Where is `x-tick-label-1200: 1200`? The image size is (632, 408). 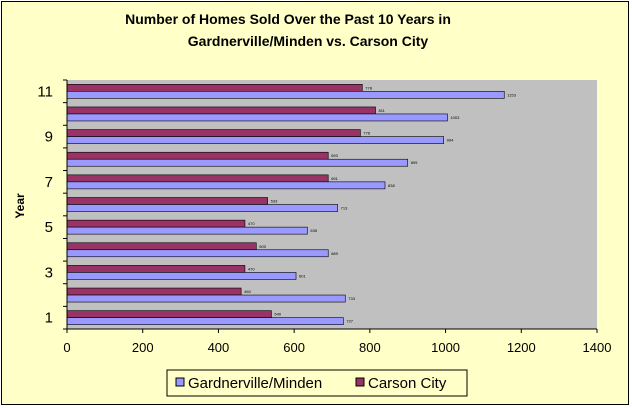 x-tick-label-1200: 1200 is located at coordinates (521, 347).